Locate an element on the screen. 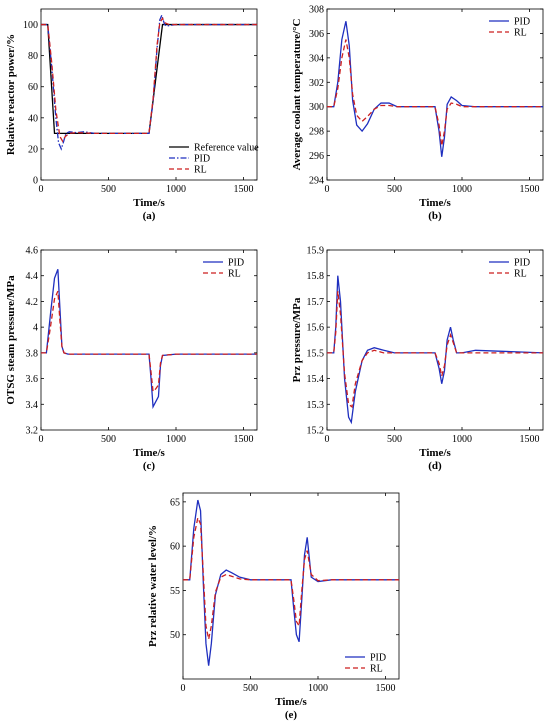  y-tick-label: 0 is located at coordinates (35, 181).